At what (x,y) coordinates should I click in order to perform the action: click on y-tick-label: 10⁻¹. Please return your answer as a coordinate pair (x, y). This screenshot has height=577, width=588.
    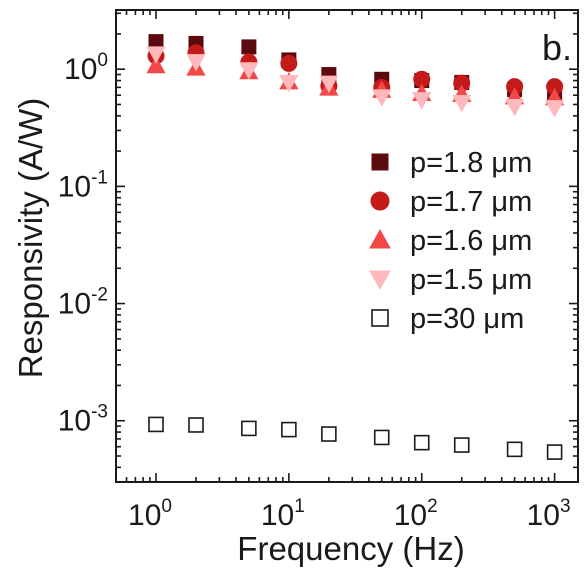
    Looking at the image, I should click on (83, 185).